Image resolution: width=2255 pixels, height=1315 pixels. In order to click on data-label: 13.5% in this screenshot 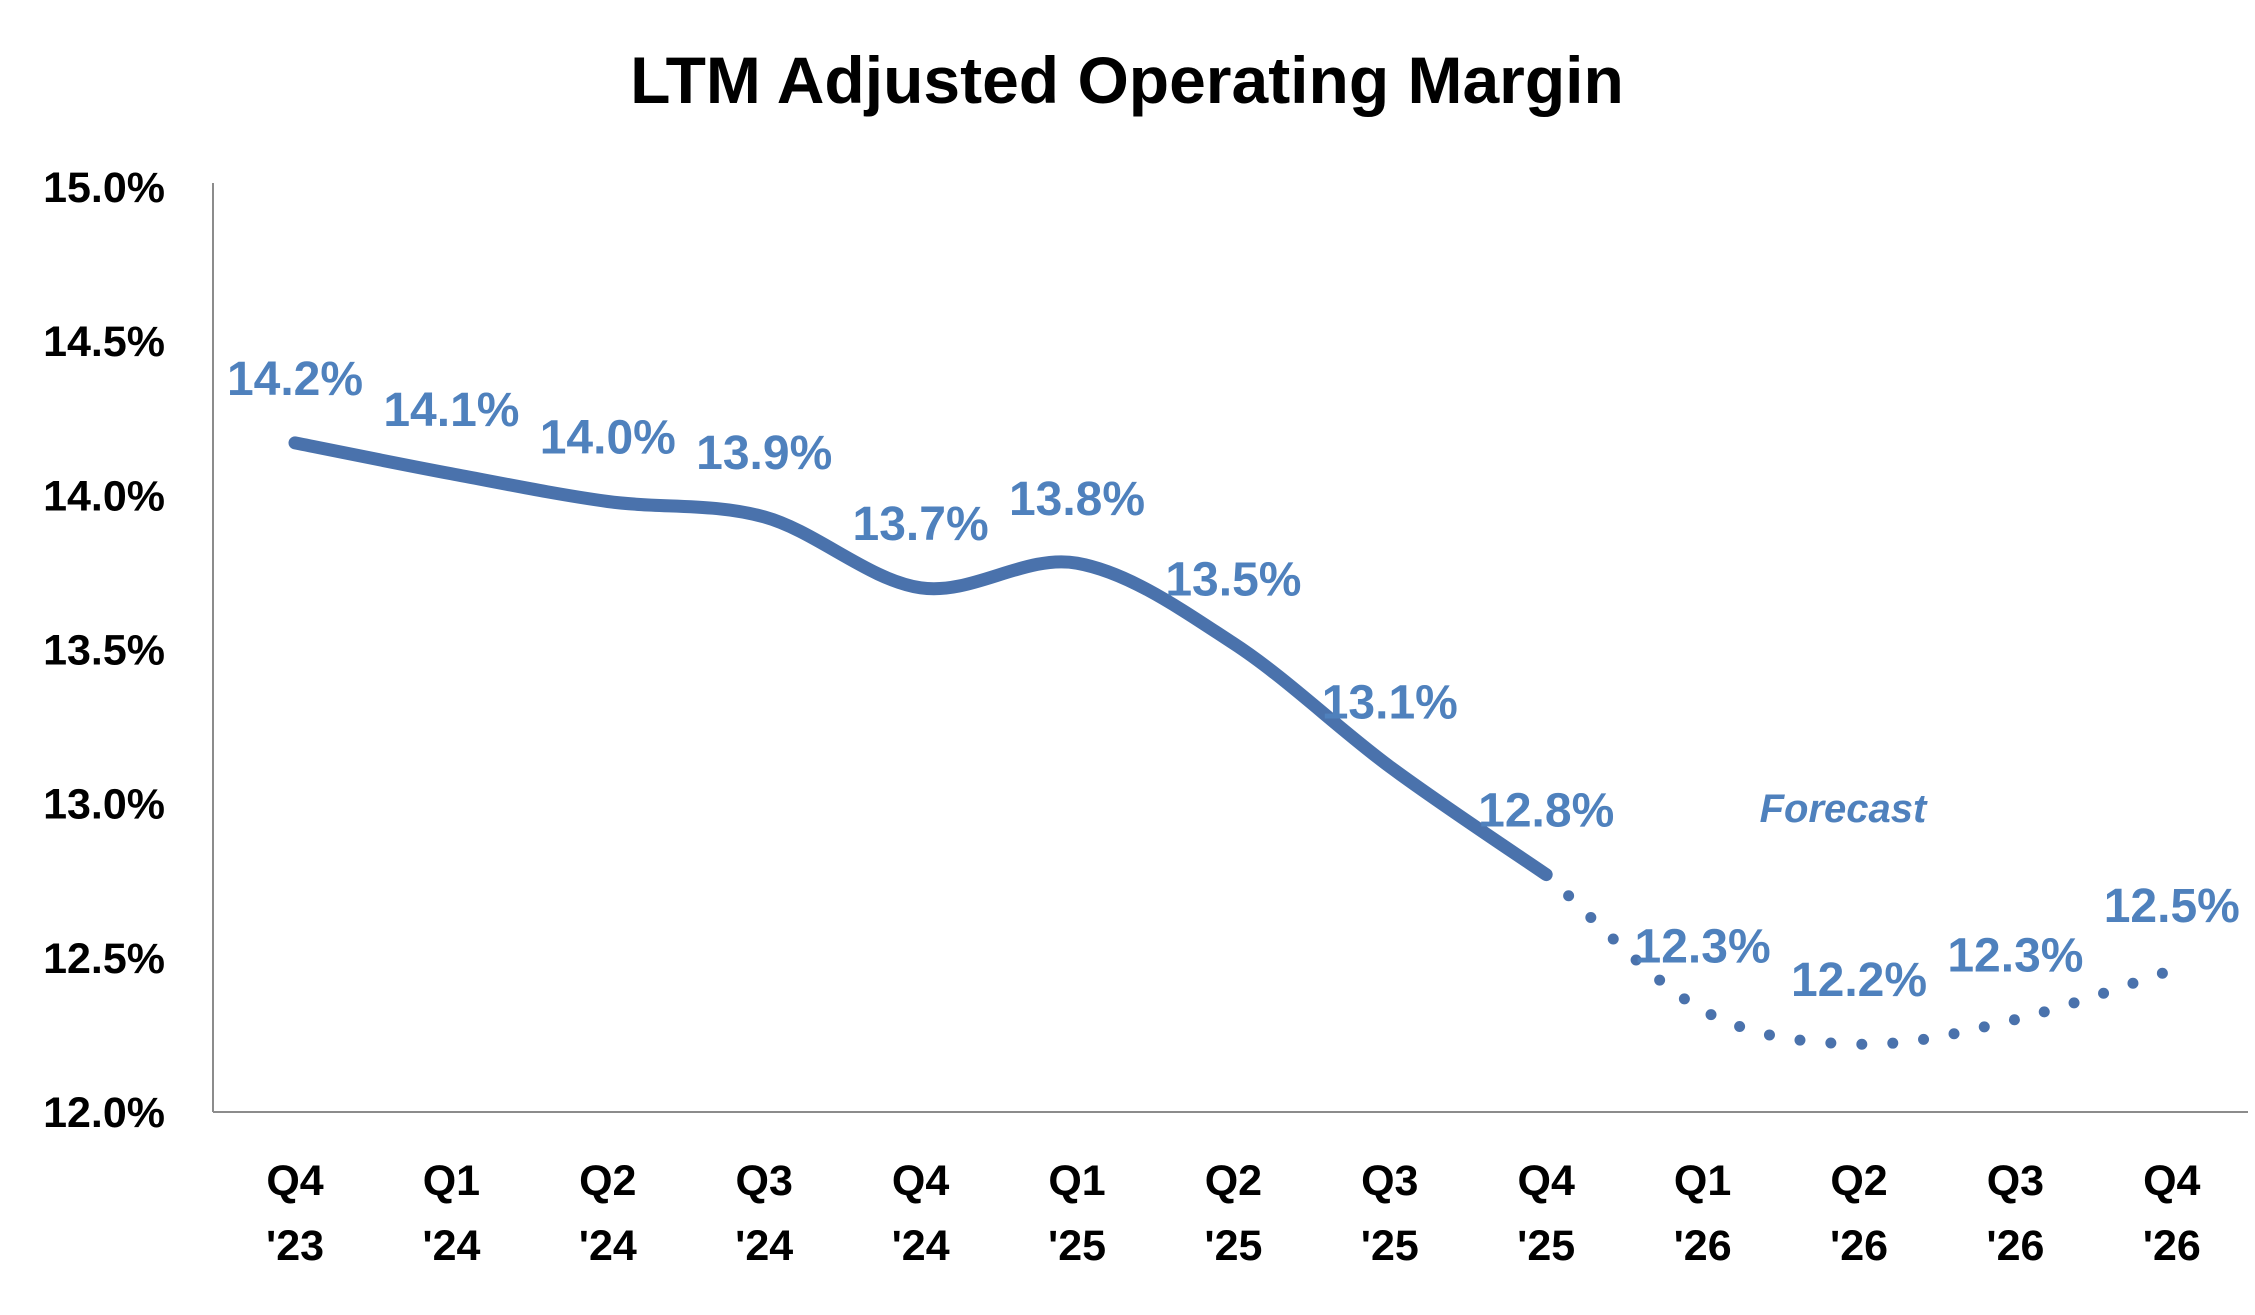, I will do `click(1233, 579)`.